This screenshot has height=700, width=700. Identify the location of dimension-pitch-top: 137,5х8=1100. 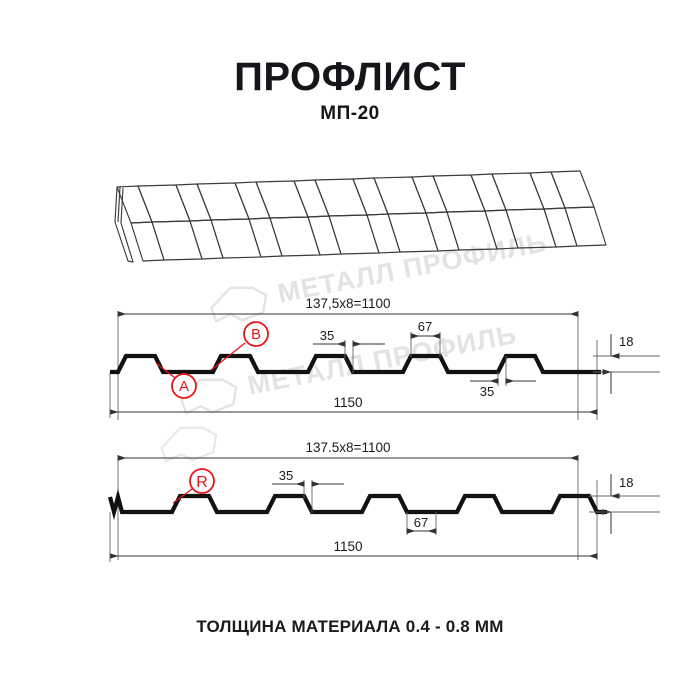
(348, 306).